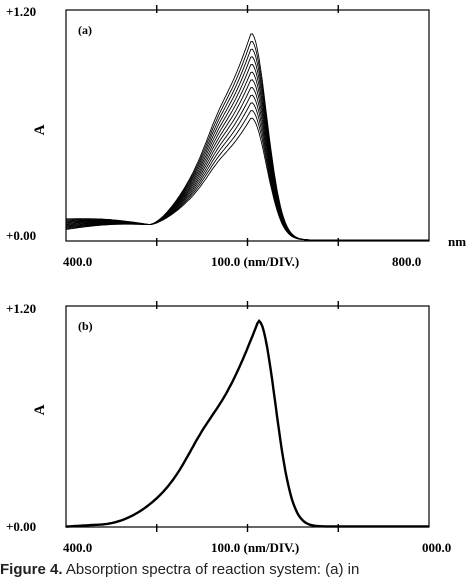  Describe the element at coordinates (21, 11) in the screenshot. I see `panel-a-y-top-label: +1.20` at that location.